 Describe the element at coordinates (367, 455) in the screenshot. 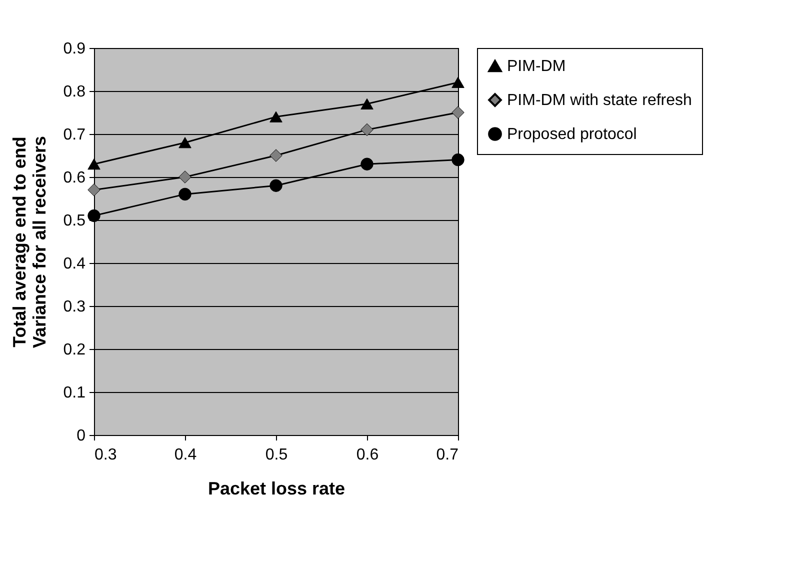

I see `x-tick-label: 0.6` at that location.